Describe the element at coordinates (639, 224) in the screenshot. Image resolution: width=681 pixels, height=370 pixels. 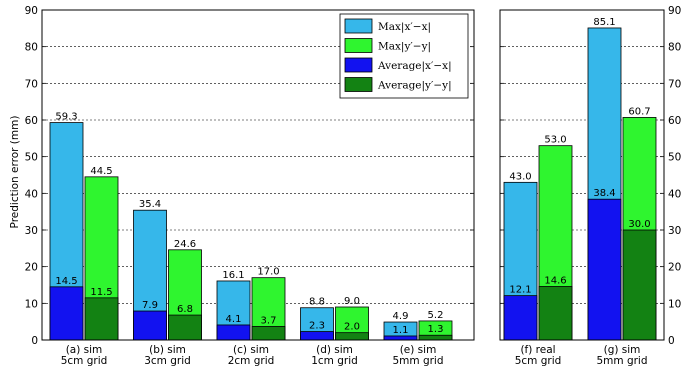
I see `data-label-avg-y: 30.0` at that location.